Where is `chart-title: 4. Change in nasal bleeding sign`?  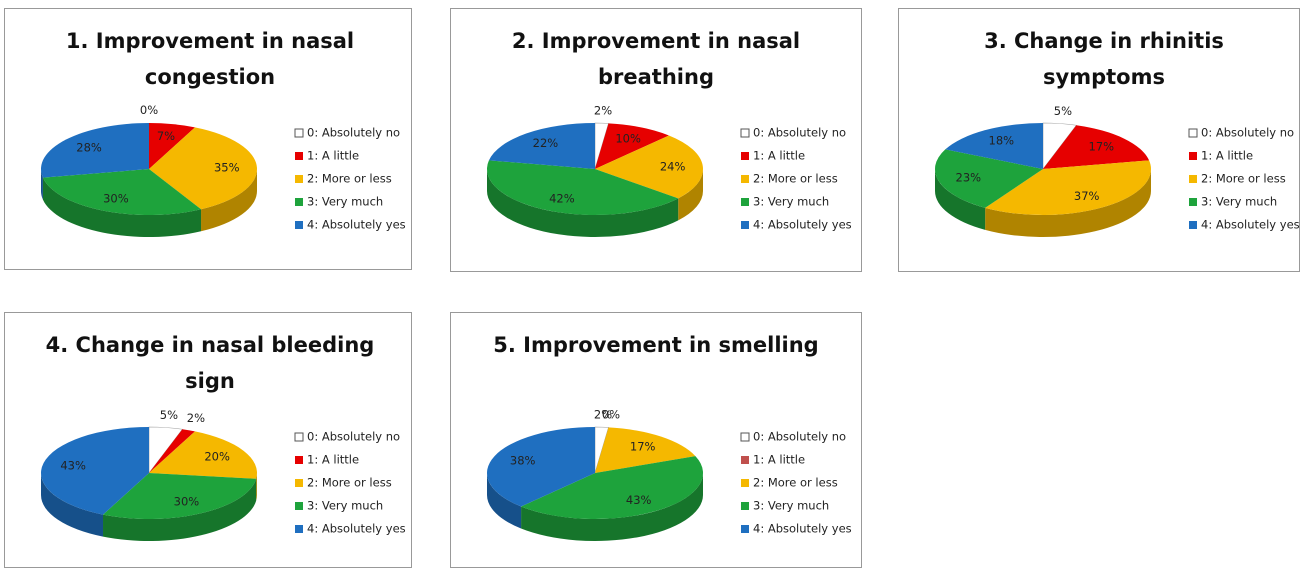 chart-title: 4. Change in nasal bleeding sign is located at coordinates (210, 363).